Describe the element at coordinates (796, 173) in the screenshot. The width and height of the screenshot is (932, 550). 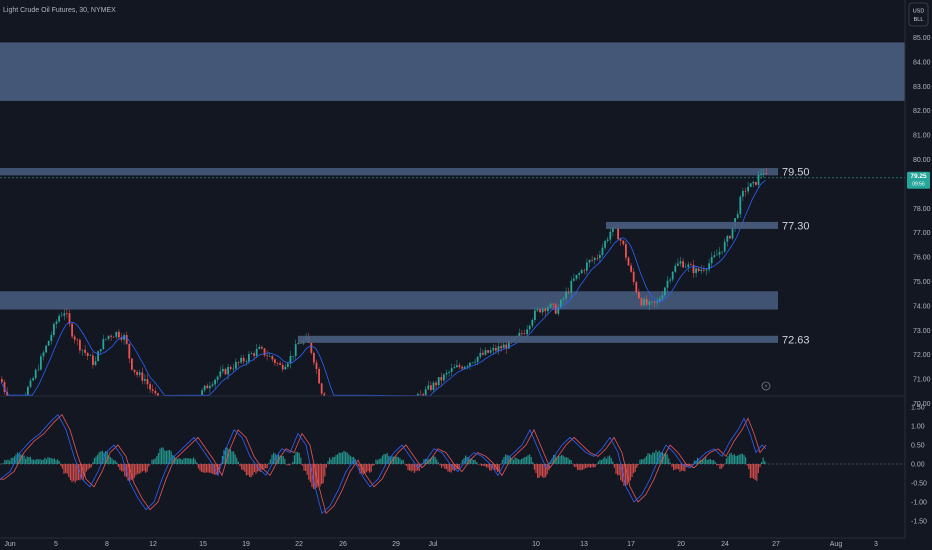
I see `level-label-79.50: 79.50` at that location.